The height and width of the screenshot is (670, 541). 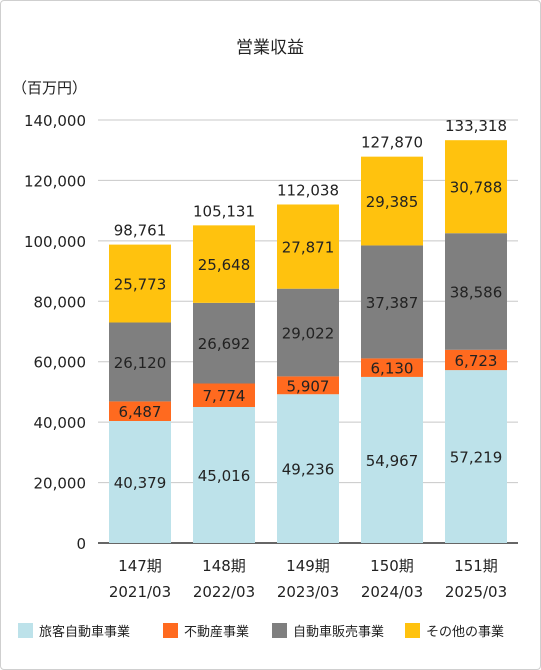 I want to click on total-label: 133,318, so click(x=476, y=126).